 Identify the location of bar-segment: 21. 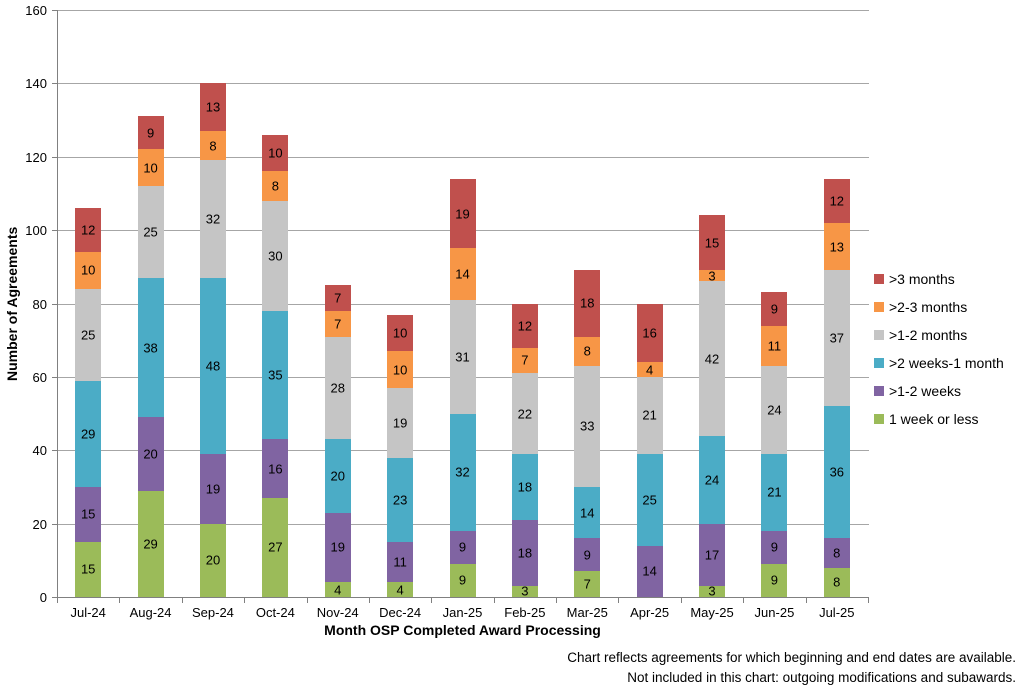
(774, 492).